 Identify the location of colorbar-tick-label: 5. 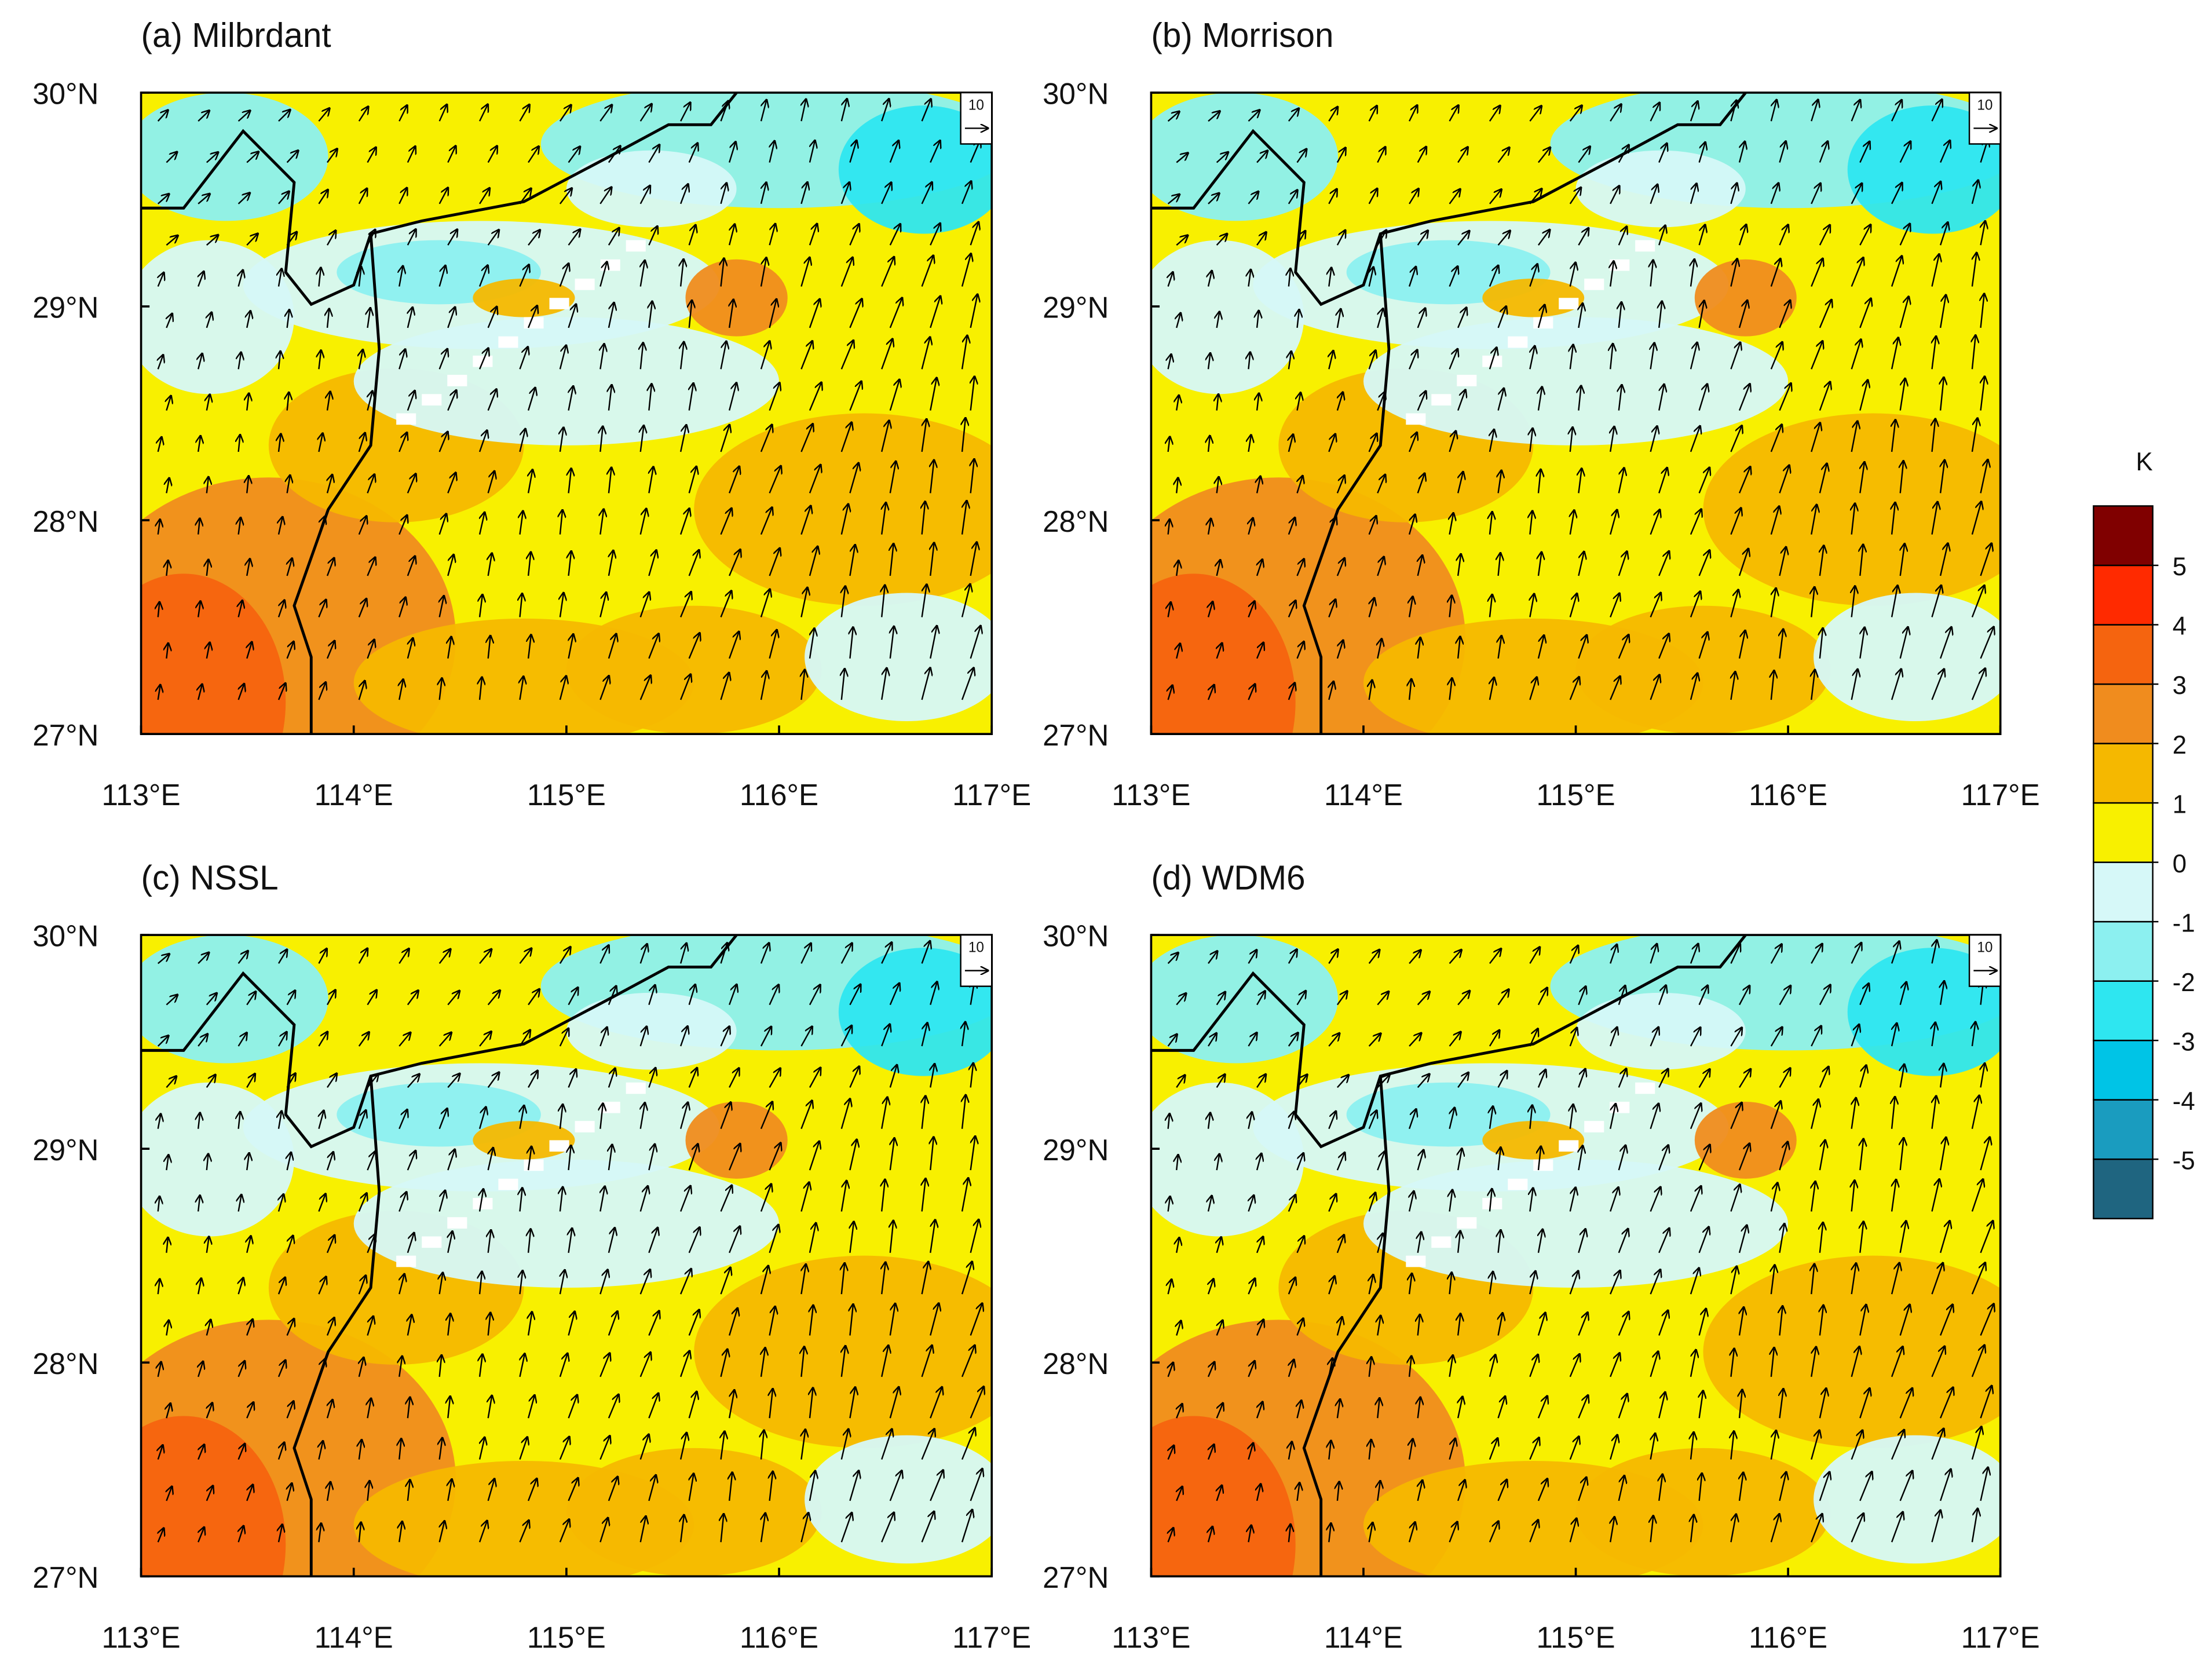
(2180, 567).